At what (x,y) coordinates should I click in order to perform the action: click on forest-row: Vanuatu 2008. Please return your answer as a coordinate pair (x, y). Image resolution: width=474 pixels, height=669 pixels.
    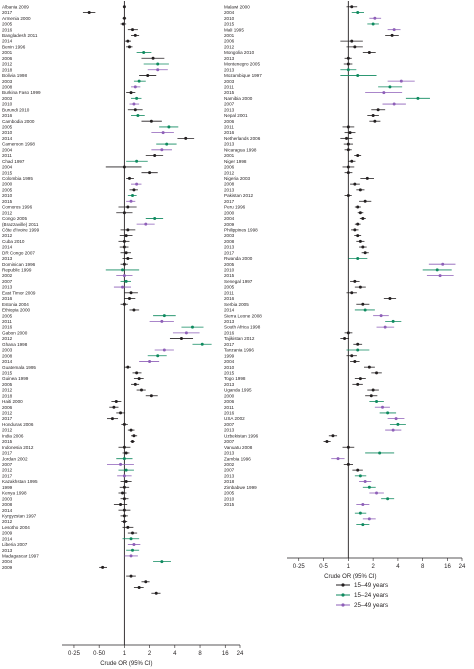
    Looking at the image, I should click on (289, 447).